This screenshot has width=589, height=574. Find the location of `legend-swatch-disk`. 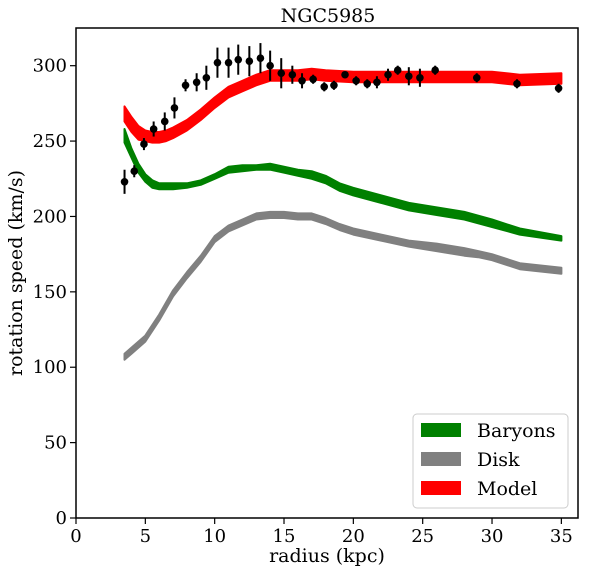

legend-swatch-disk is located at coordinates (441, 459).